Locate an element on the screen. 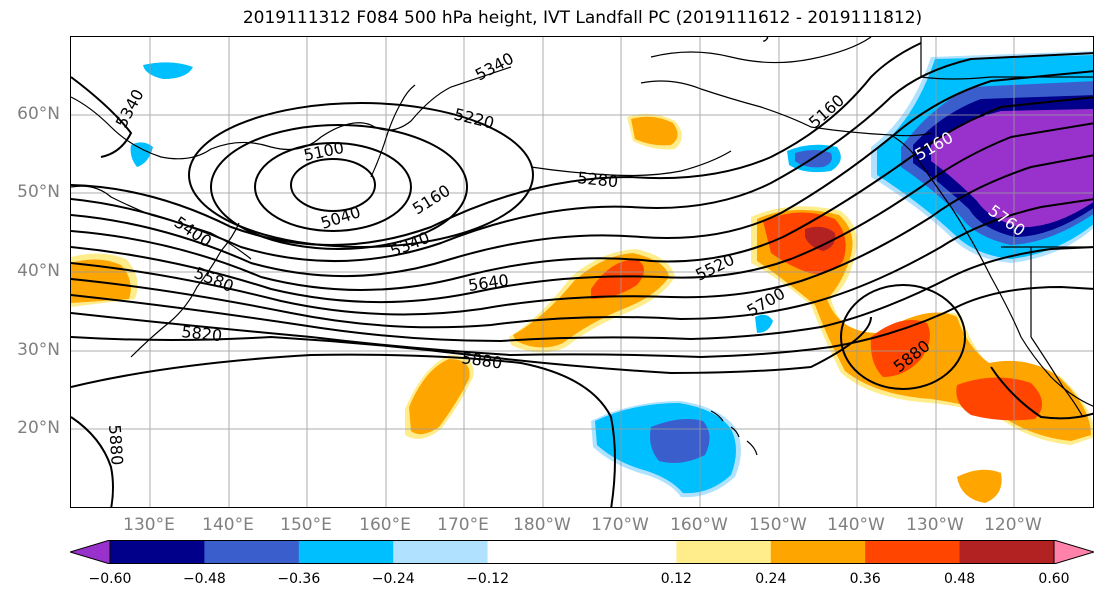 This screenshot has width=1105, height=601. colorbar-tick-label: 0.60 is located at coordinates (1054, 579).